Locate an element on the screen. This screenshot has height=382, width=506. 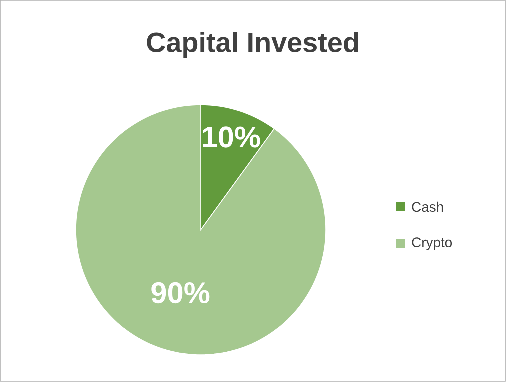
data-label: 10% is located at coordinates (231, 137).